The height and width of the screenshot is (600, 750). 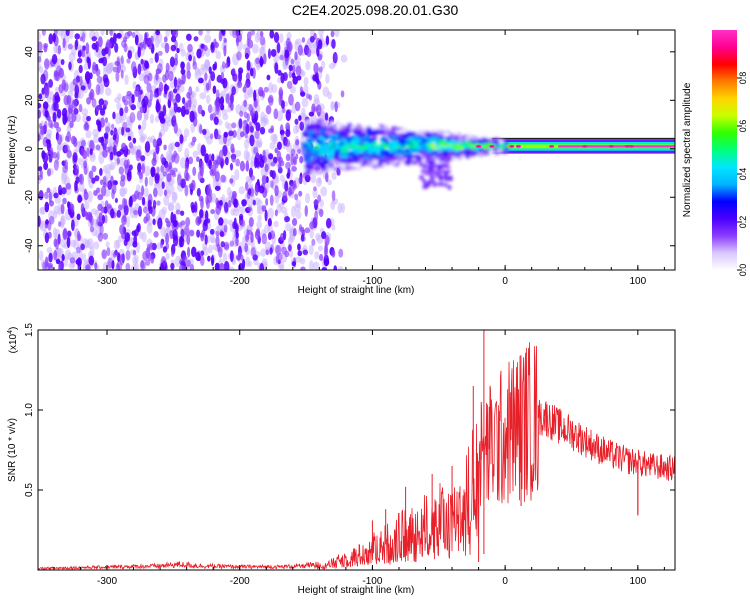 I want to click on snr-y-multiplier-exp: 4, so click(x=10, y=332).